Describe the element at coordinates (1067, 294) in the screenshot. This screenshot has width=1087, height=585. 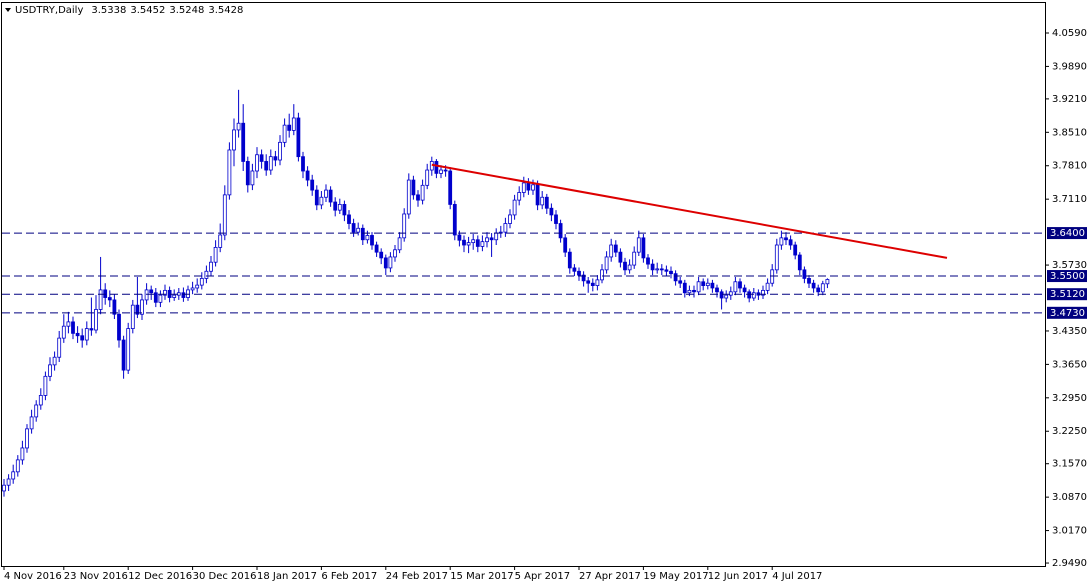
I see `level-label: 3.5120` at that location.